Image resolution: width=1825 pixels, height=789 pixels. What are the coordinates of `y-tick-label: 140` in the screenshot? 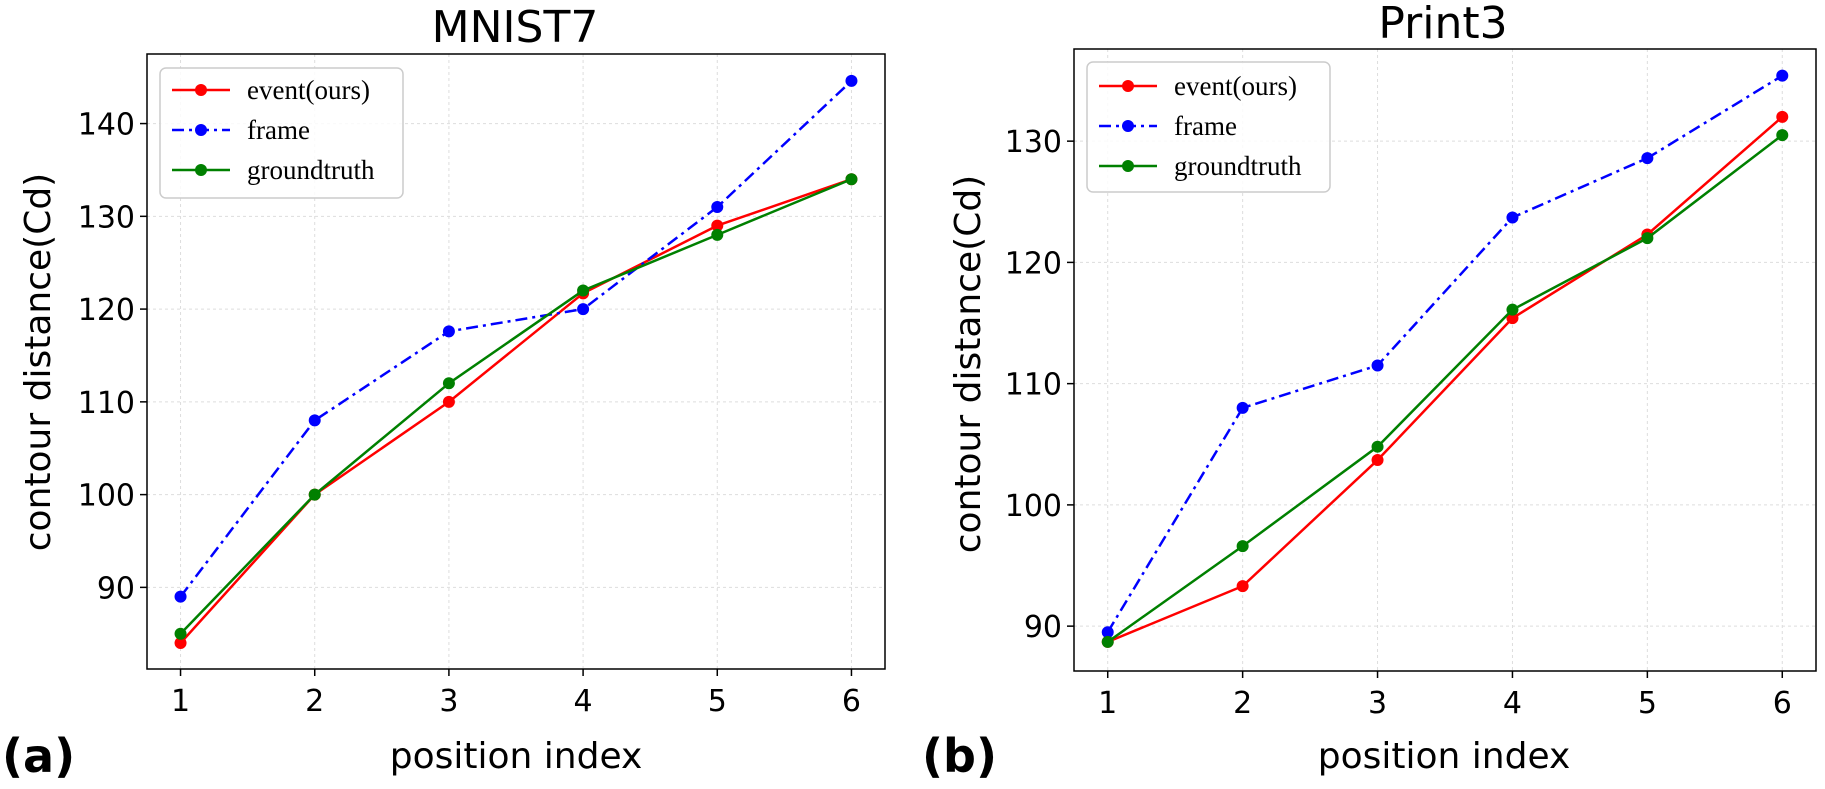 It's located at (106, 125).